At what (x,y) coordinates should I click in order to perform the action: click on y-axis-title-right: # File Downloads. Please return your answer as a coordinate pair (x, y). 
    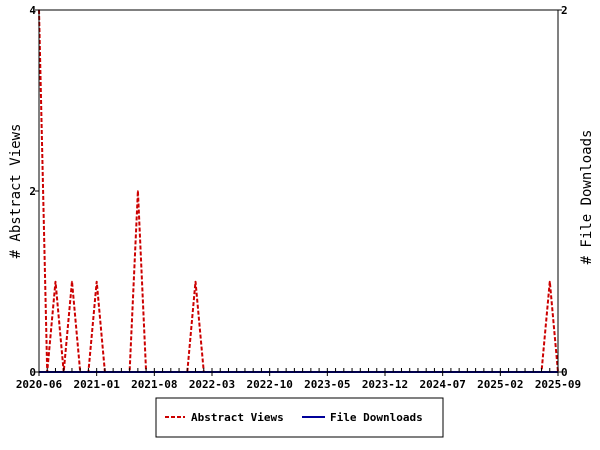
    Looking at the image, I should click on (587, 197).